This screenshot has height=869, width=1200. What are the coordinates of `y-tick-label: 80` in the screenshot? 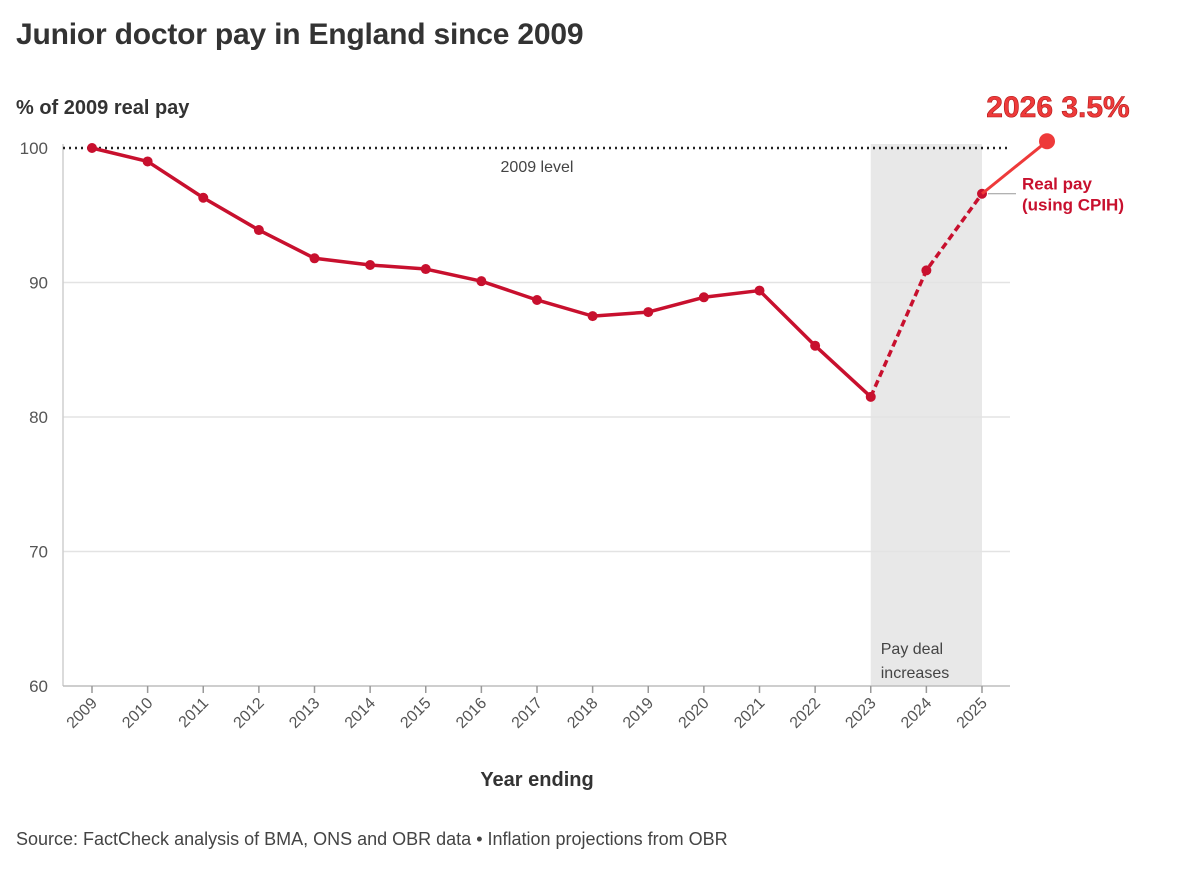 It's located at (38, 417).